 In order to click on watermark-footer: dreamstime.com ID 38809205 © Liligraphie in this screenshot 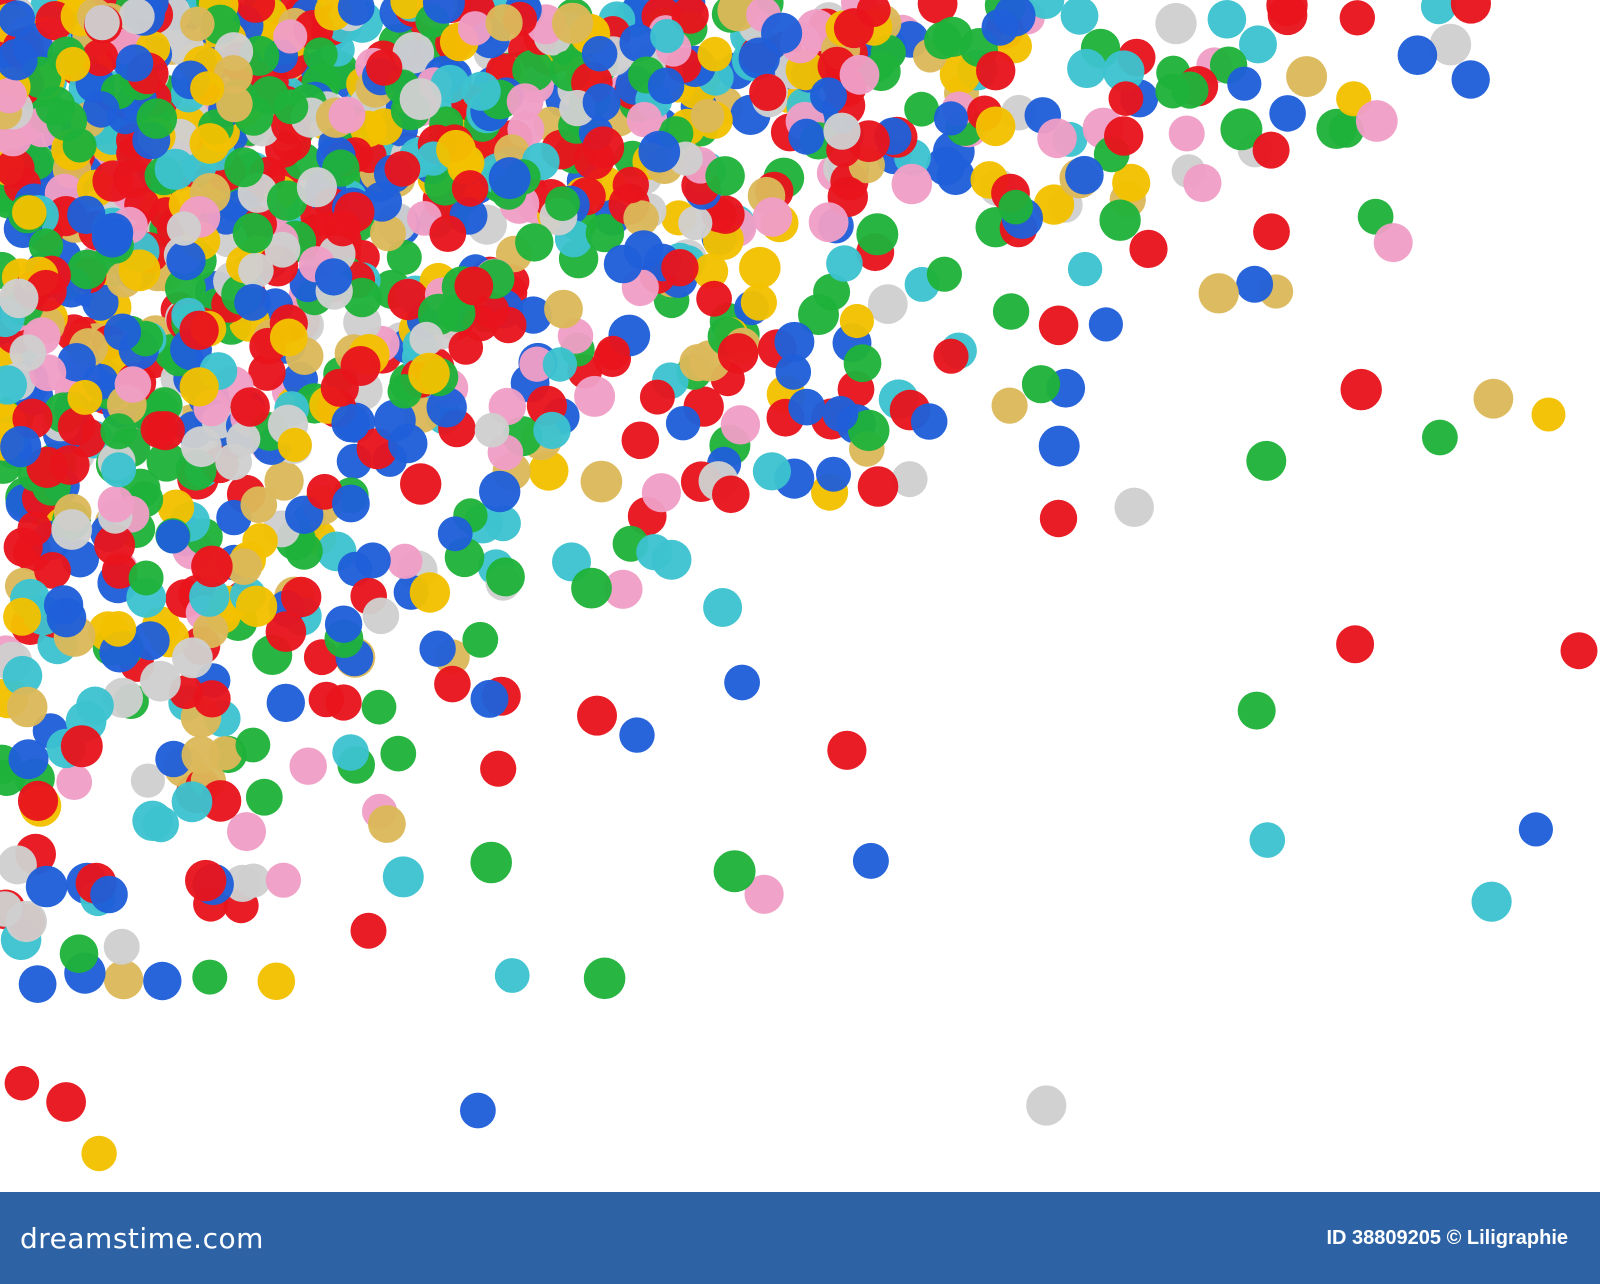, I will do `click(800, 1238)`.